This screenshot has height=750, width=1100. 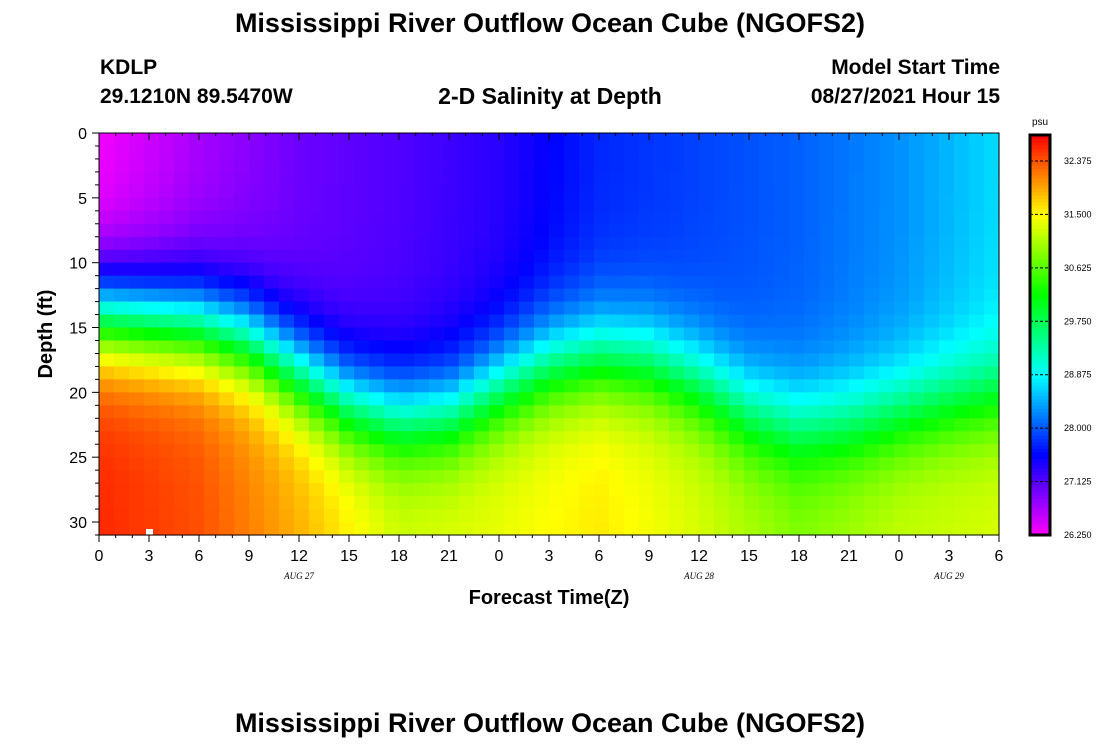 I want to click on date-label: AUG 28, so click(x=698, y=576).